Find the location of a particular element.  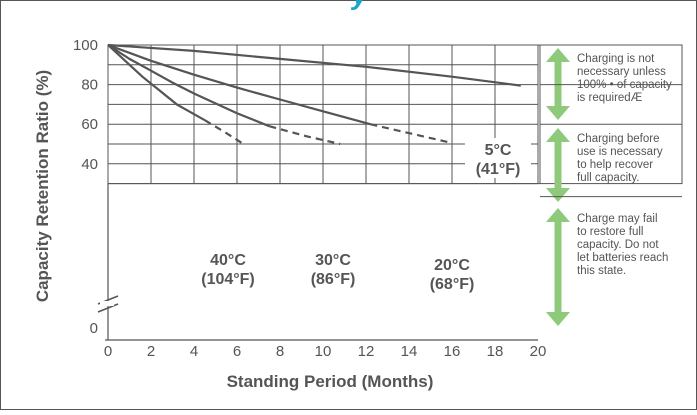

zone-note-line: to help recover is located at coordinates (615, 165).